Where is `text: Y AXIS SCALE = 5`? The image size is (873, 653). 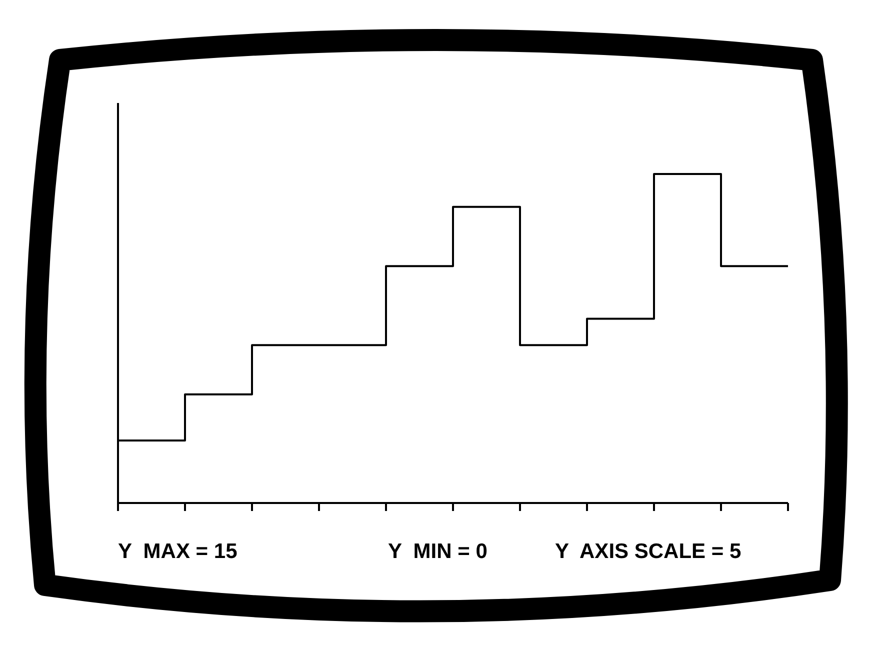 text: Y AXIS SCALE = 5 is located at coordinates (648, 552).